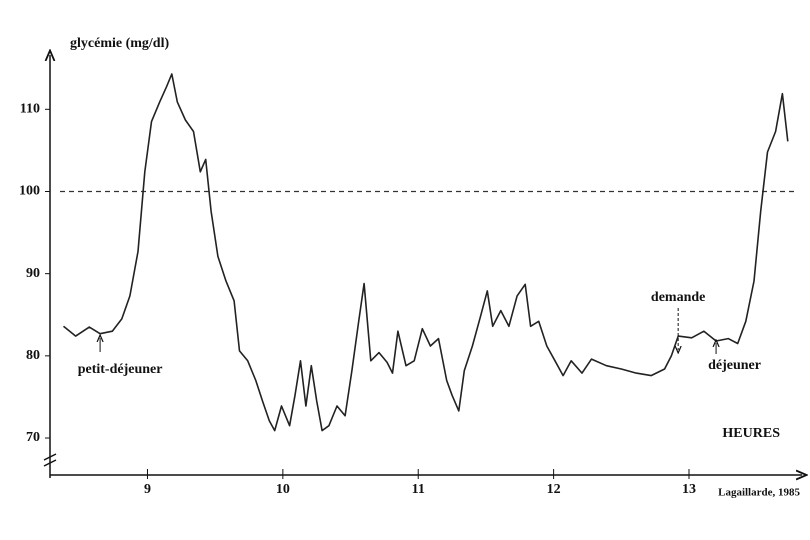 The image size is (810, 540). What do you see at coordinates (734, 365) in the screenshot?
I see `annotation: déjeuner` at bounding box center [734, 365].